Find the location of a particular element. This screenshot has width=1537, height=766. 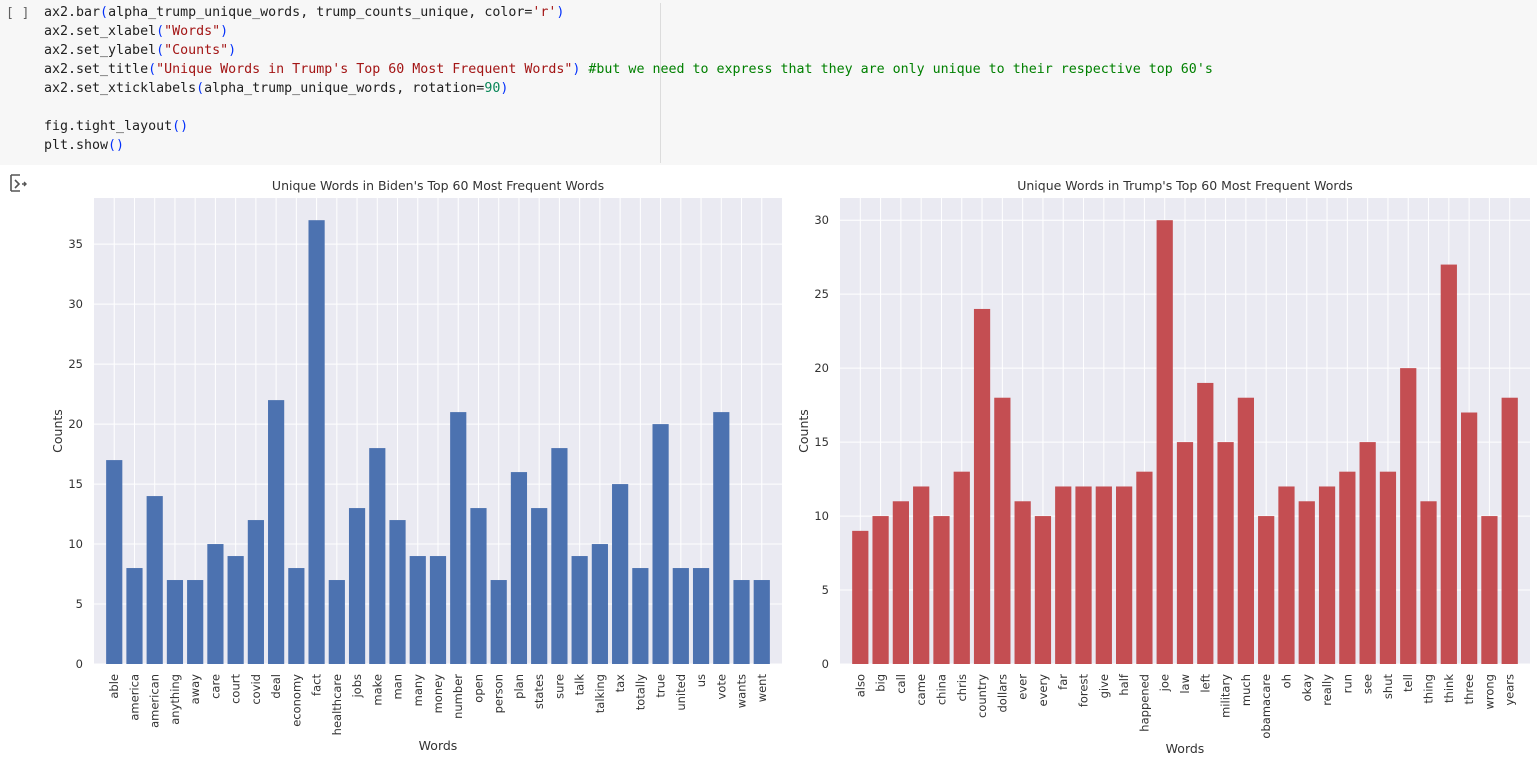

bar-obamacare is located at coordinates (1266, 590).